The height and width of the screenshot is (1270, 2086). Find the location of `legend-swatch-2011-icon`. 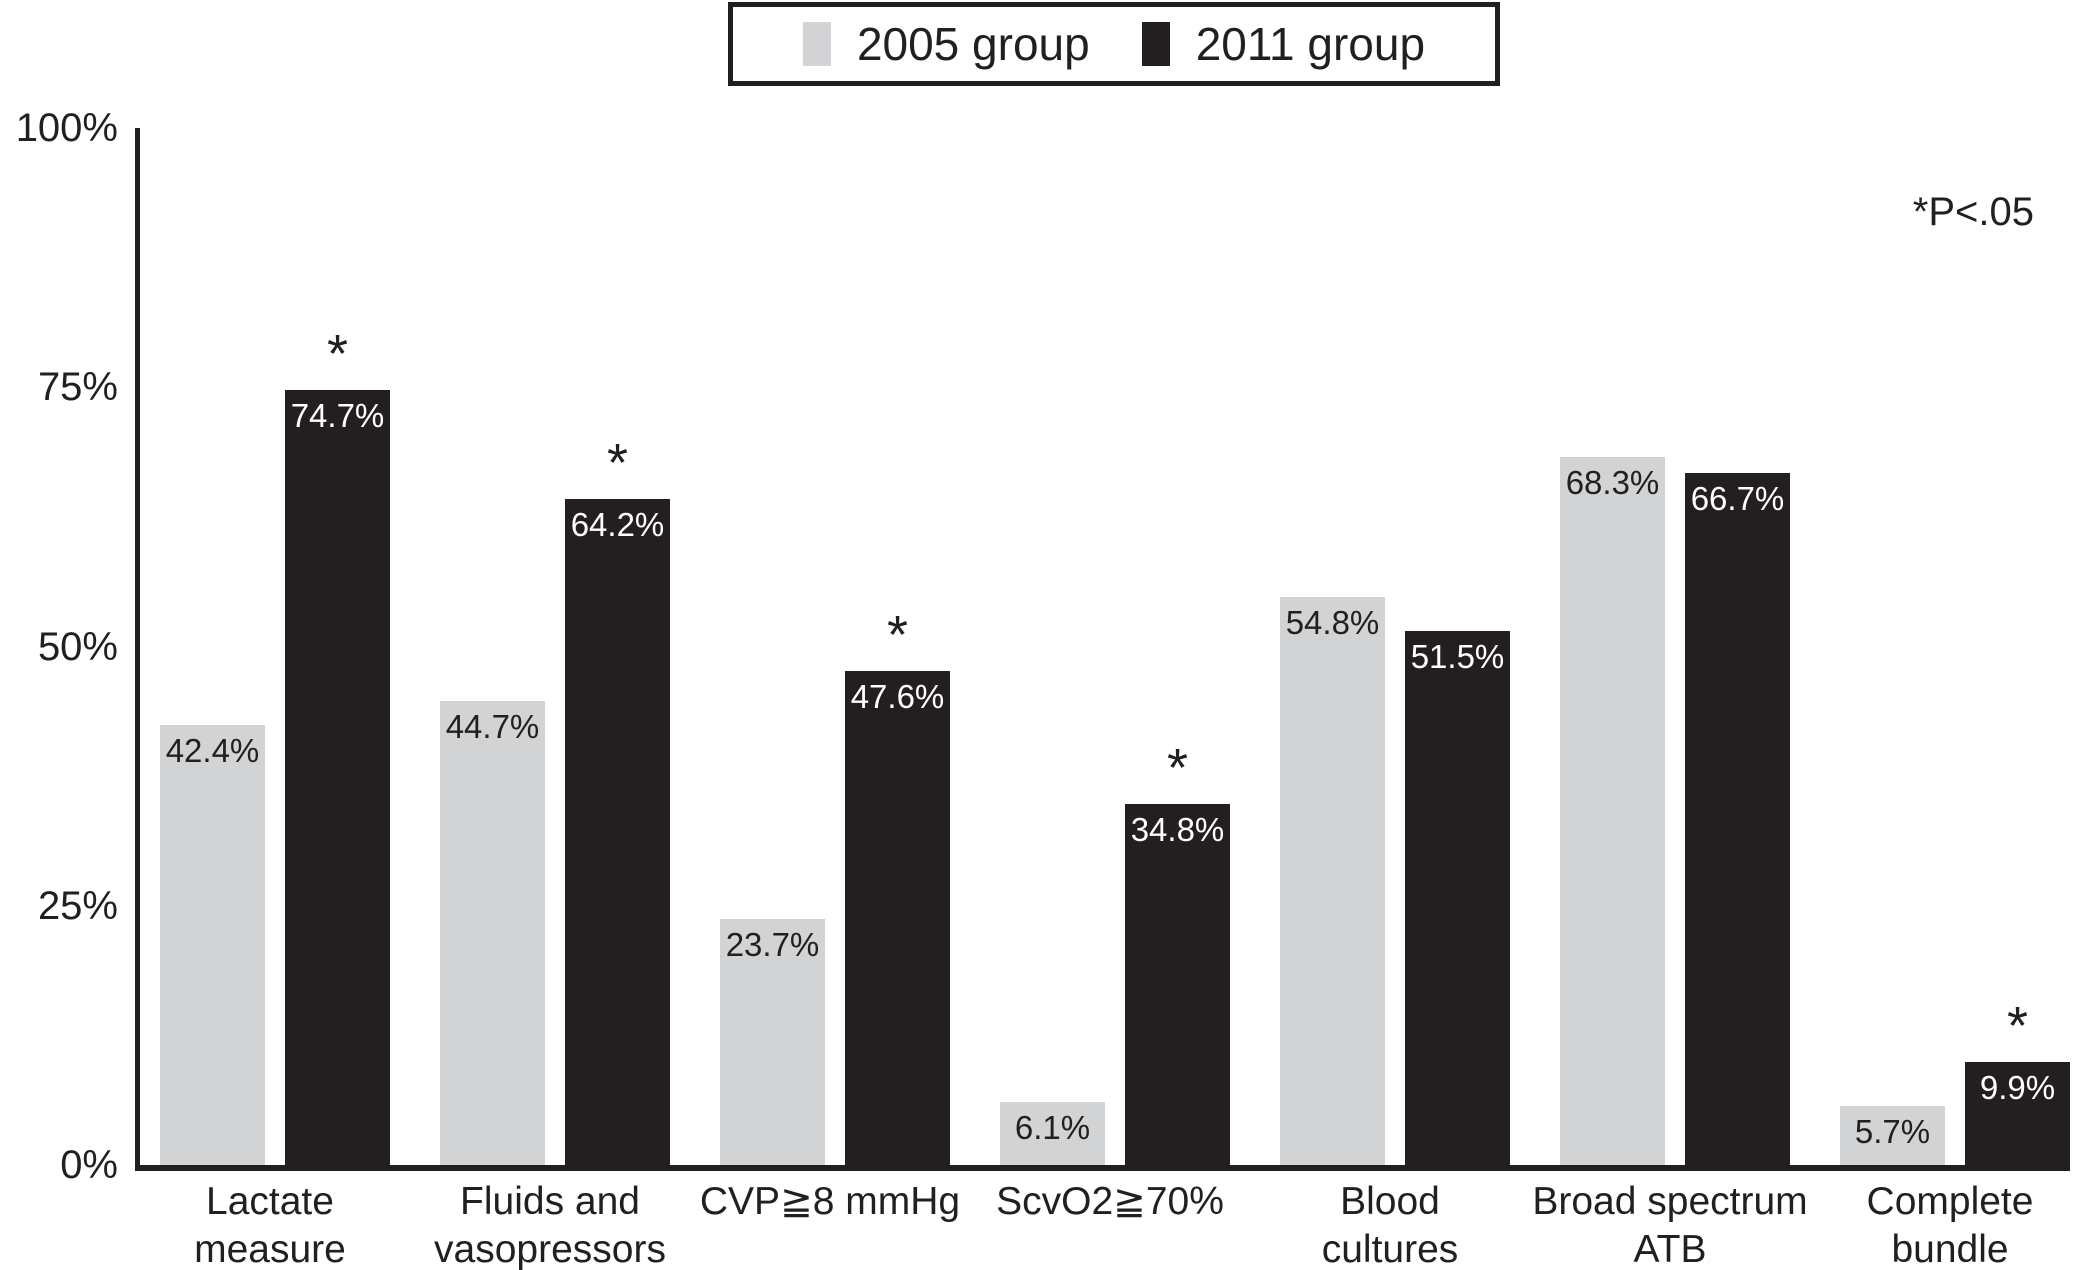

legend-swatch-2011-icon is located at coordinates (1155, 44).